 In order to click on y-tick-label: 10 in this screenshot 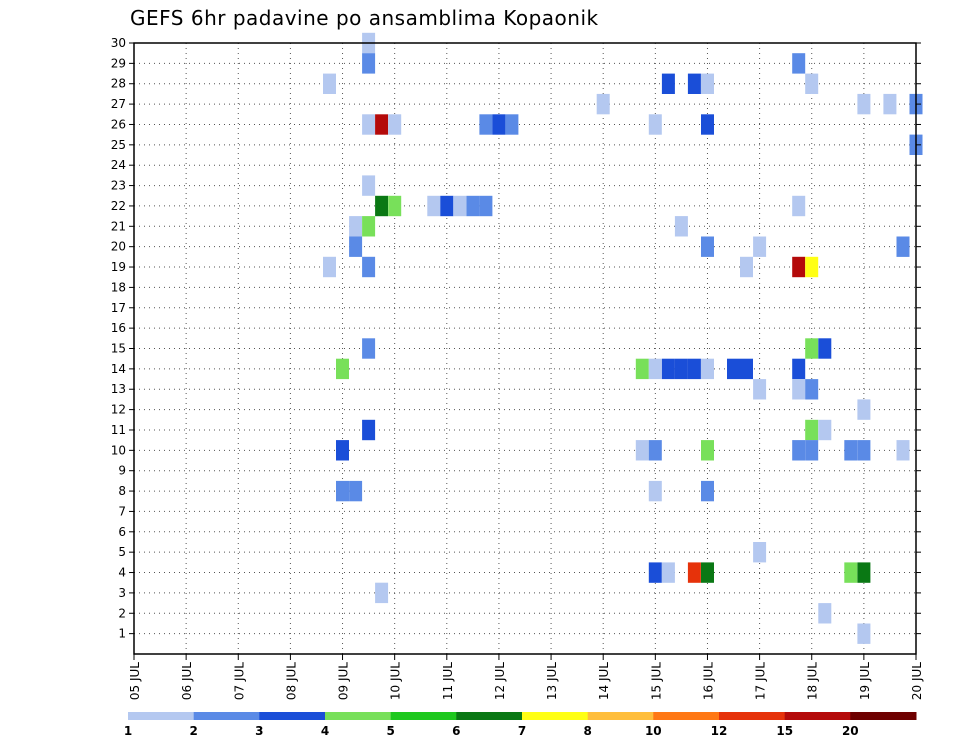, I will do `click(118, 450)`.